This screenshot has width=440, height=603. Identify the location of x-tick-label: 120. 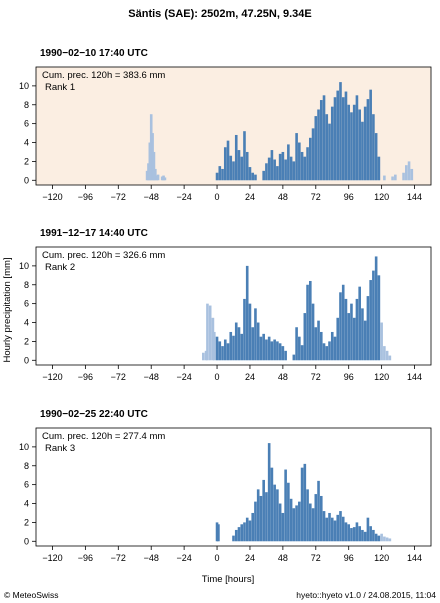
(381, 377).